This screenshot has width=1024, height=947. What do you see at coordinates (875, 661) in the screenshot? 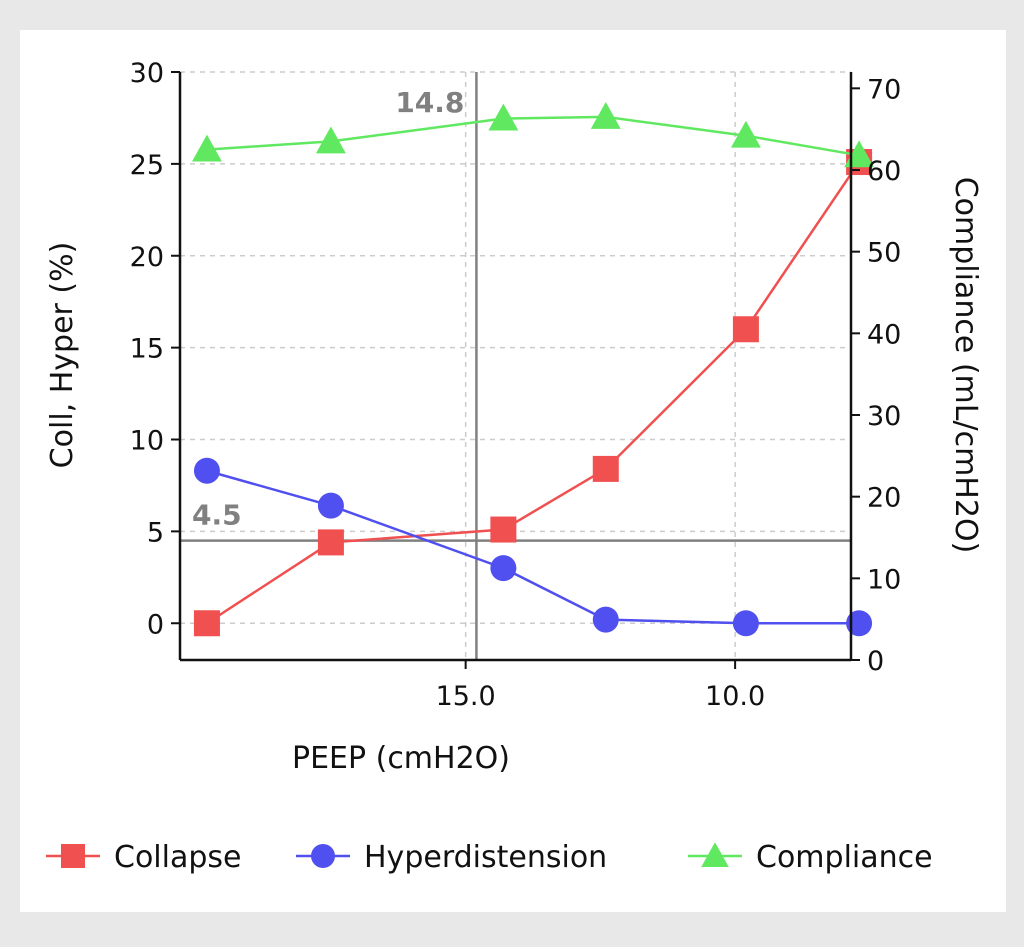
I see `y2-tick-label-0: 0` at bounding box center [875, 661].